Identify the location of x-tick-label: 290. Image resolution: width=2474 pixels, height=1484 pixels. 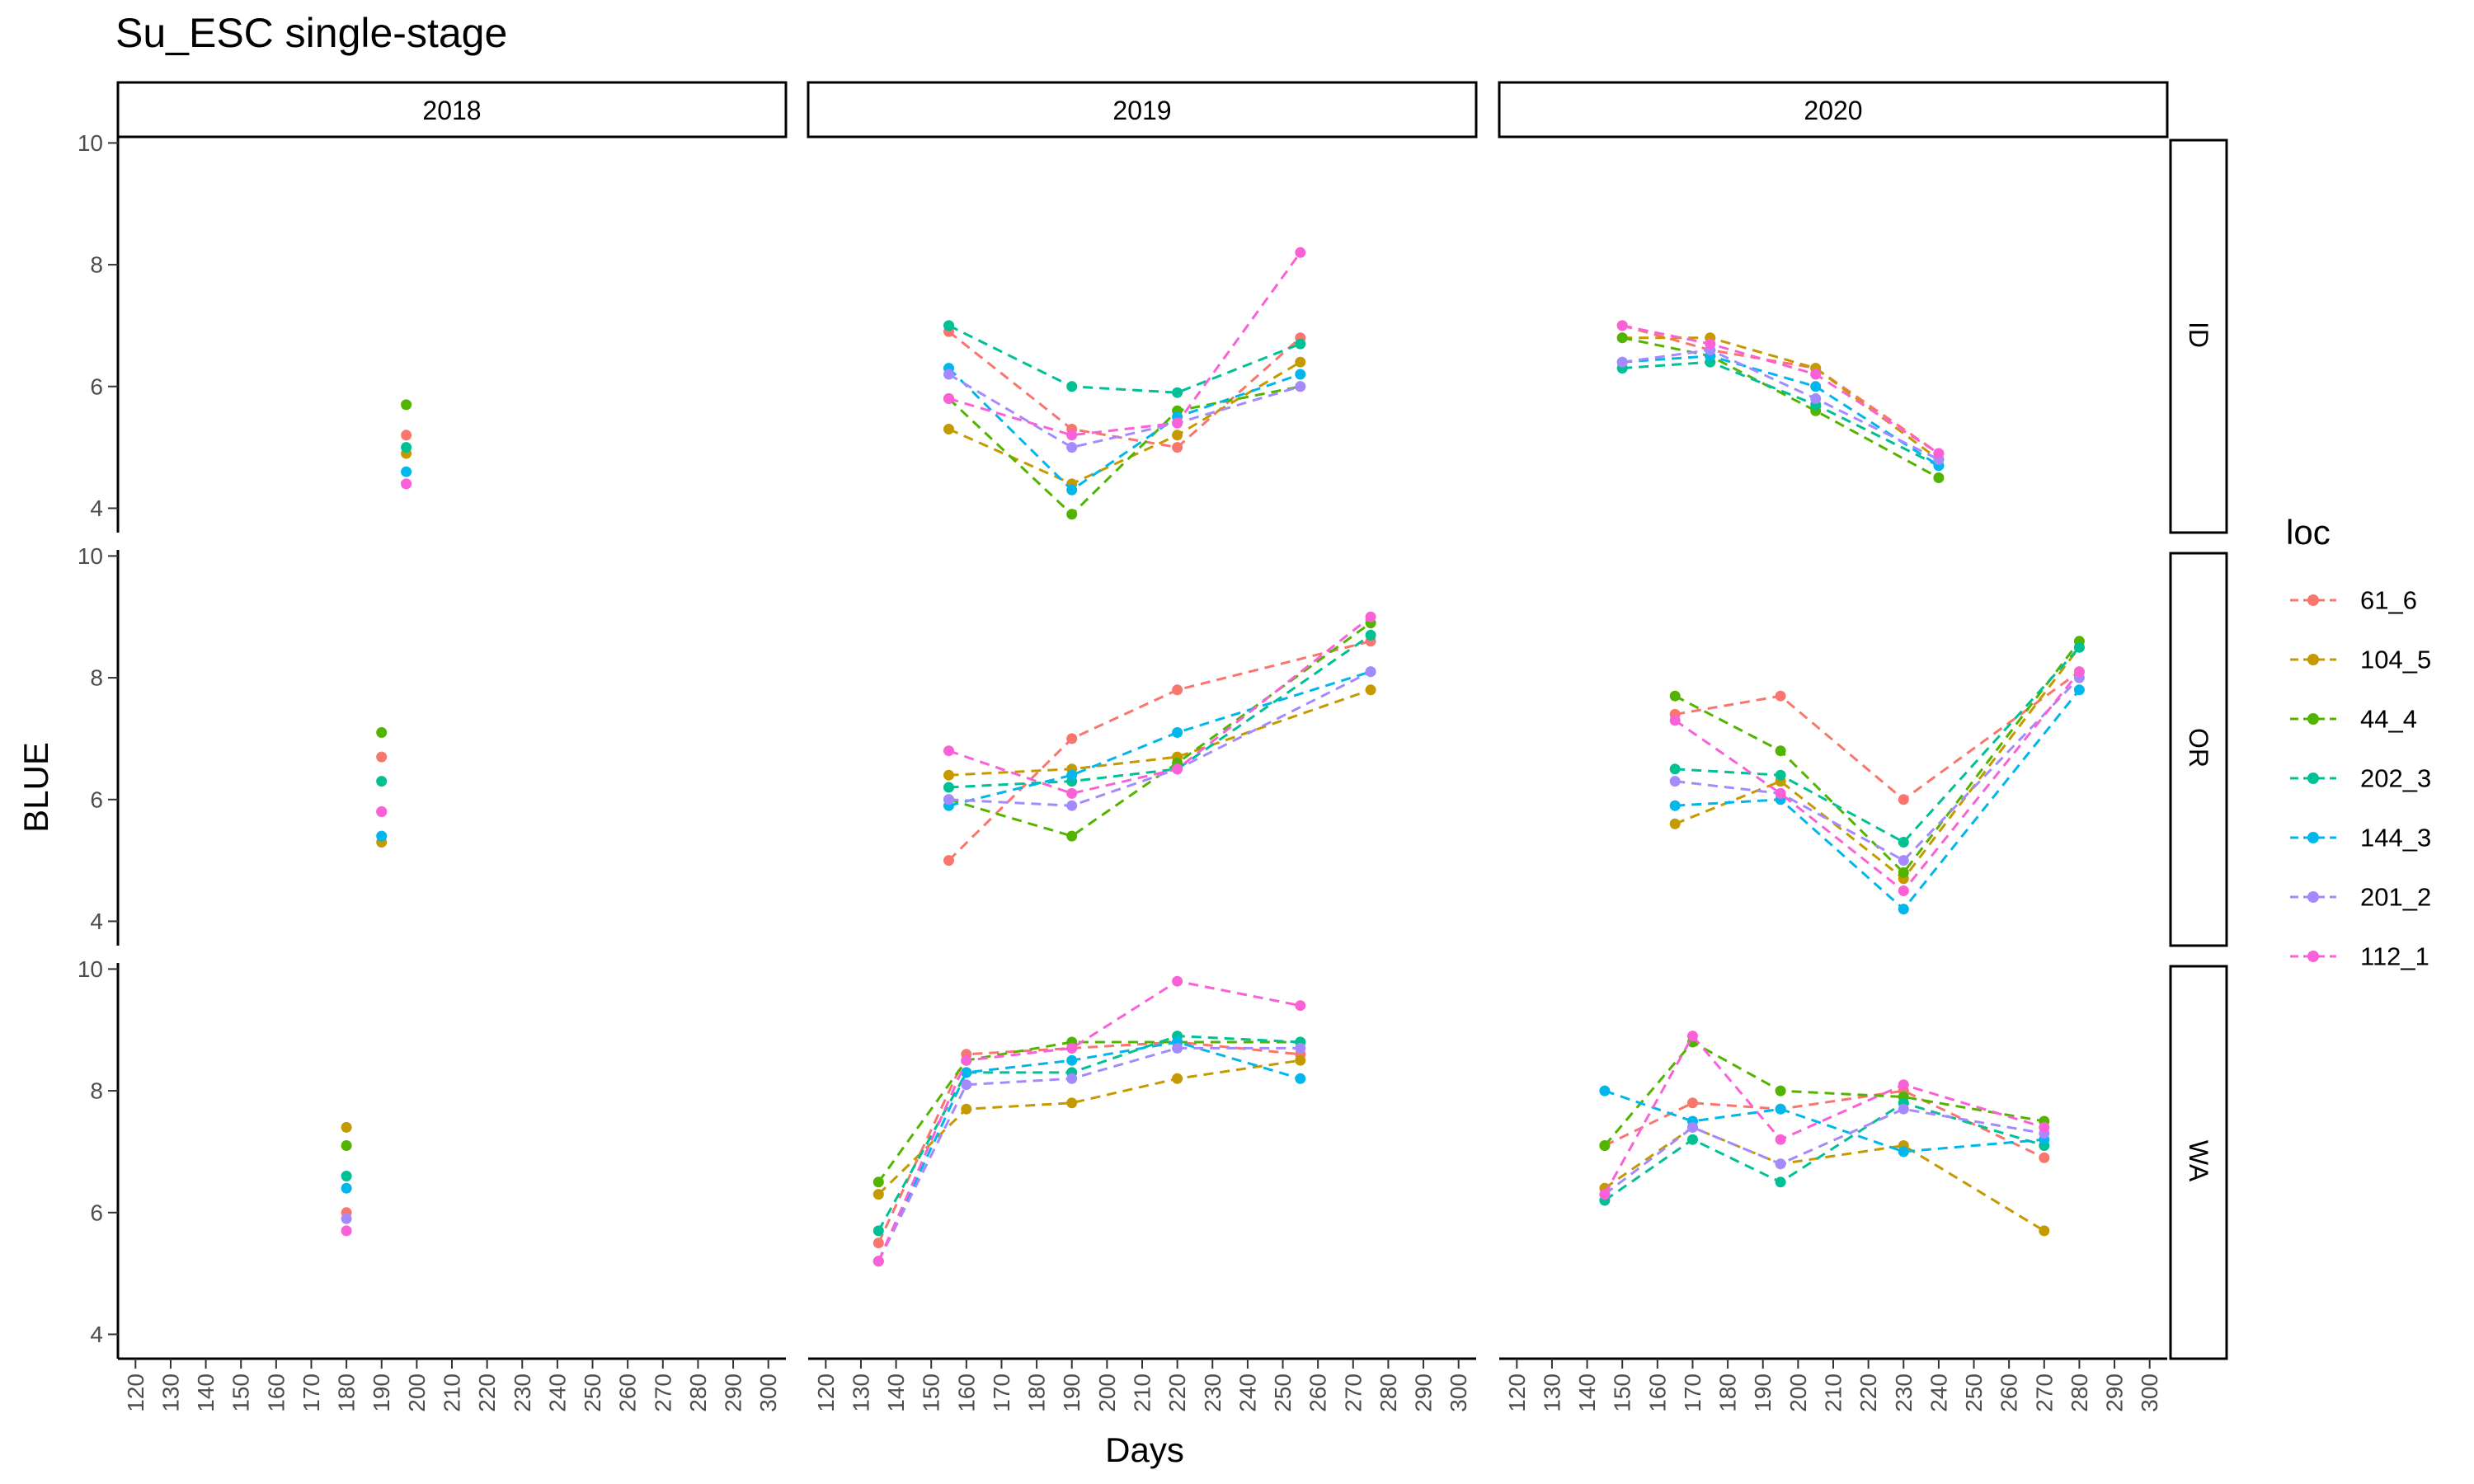
(2115, 1393).